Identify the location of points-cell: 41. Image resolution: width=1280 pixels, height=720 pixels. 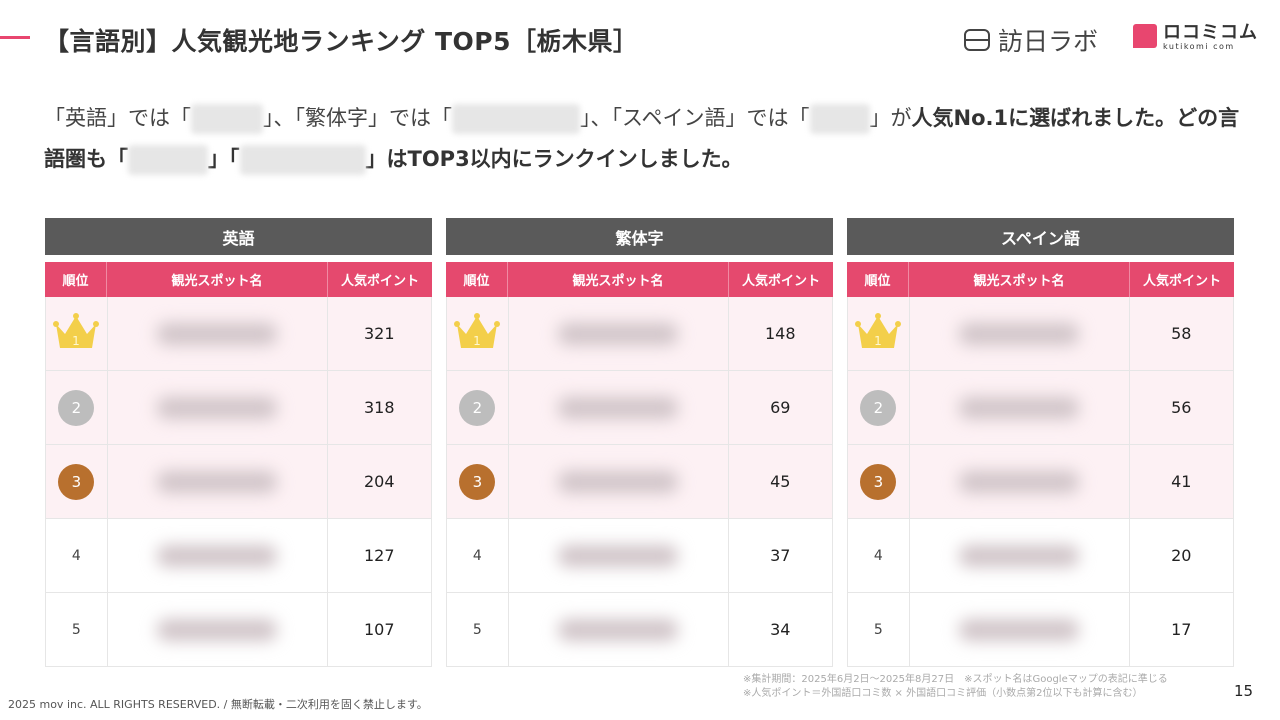
(1181, 481).